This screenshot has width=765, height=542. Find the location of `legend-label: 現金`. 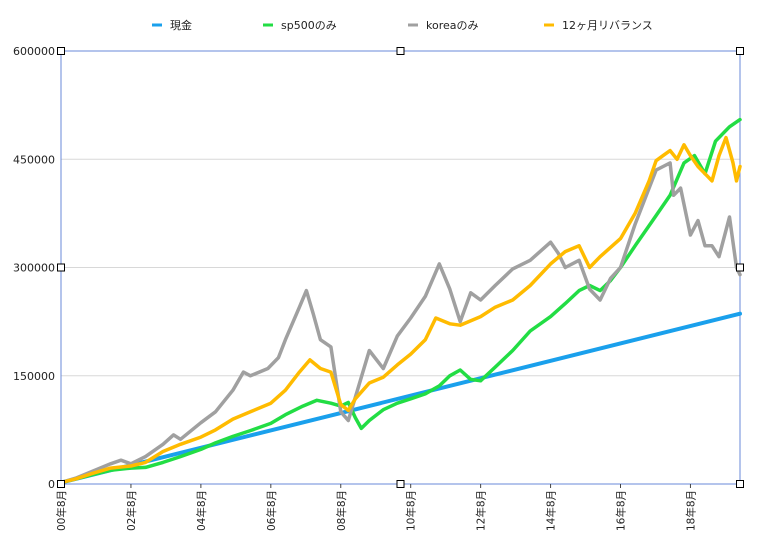

legend-label: 現金 is located at coordinates (181, 25).